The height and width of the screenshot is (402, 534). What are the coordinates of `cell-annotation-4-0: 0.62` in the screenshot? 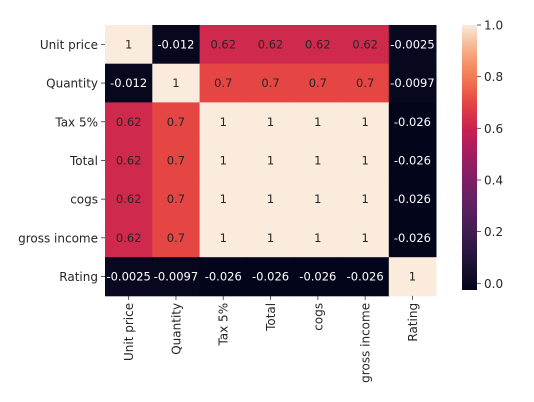 It's located at (129, 199).